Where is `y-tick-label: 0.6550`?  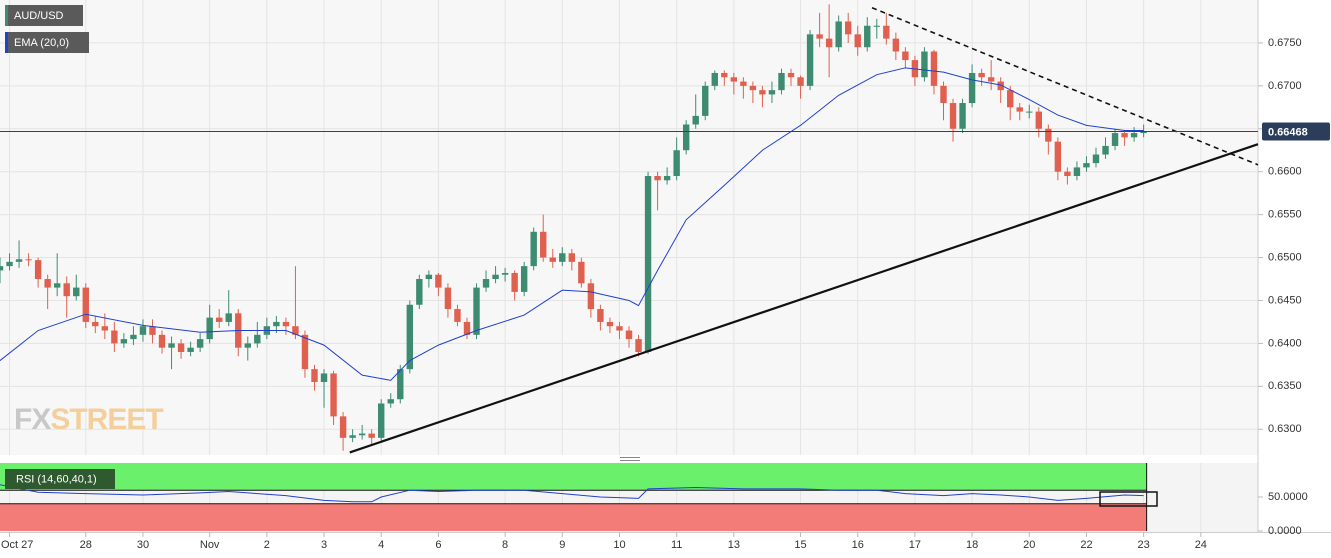
y-tick-label: 0.6550 is located at coordinates (1285, 215).